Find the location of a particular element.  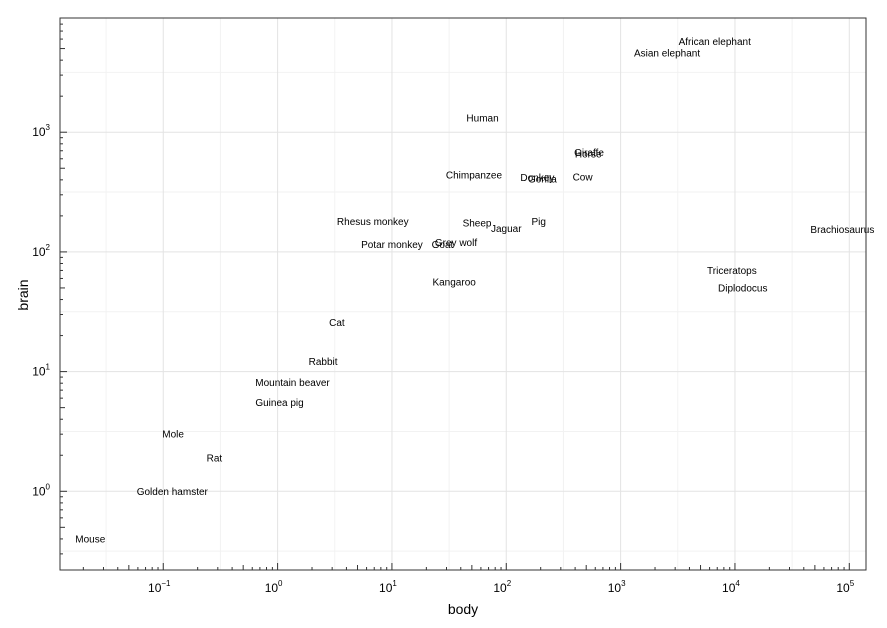

x-tick-label: 10¹ is located at coordinates (388, 587).